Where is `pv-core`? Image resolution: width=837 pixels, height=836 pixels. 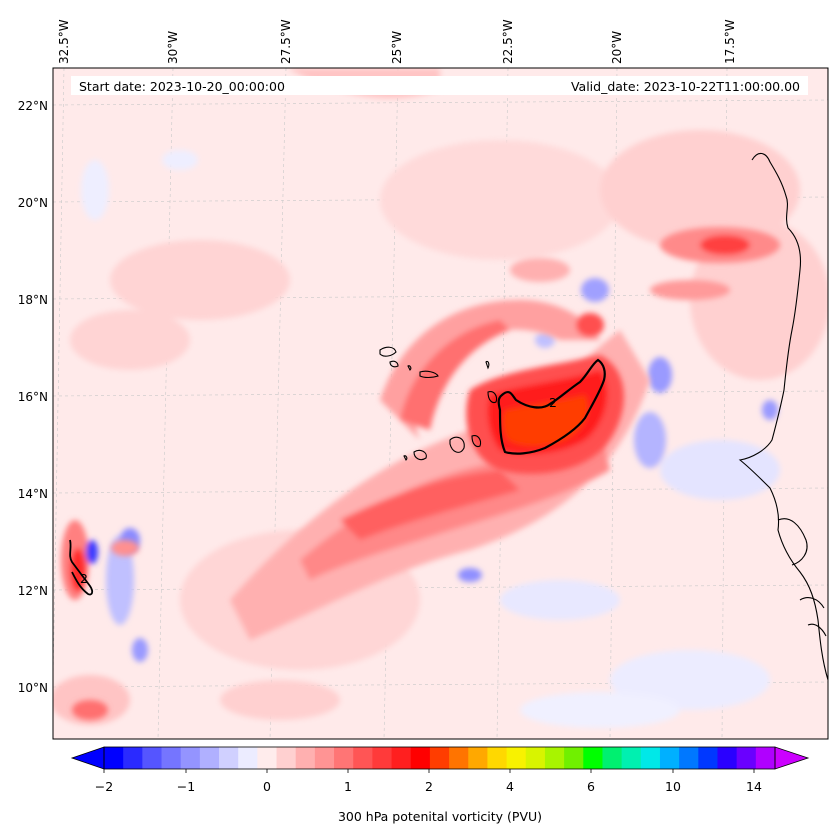 pv-core is located at coordinates (545, 414).